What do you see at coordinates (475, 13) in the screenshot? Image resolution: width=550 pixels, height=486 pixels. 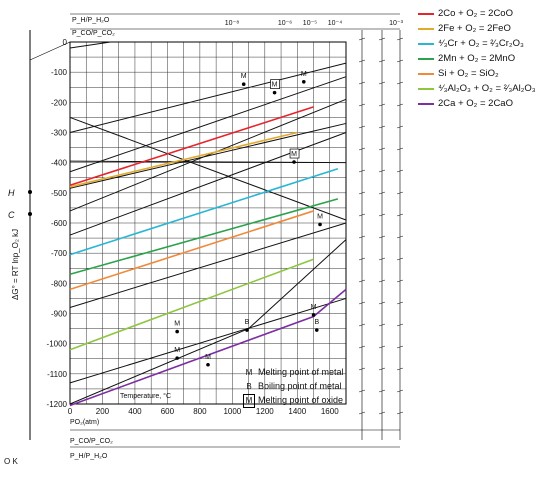 I see `legend-label: 2Co + O₂ = 2CoO` at bounding box center [475, 13].